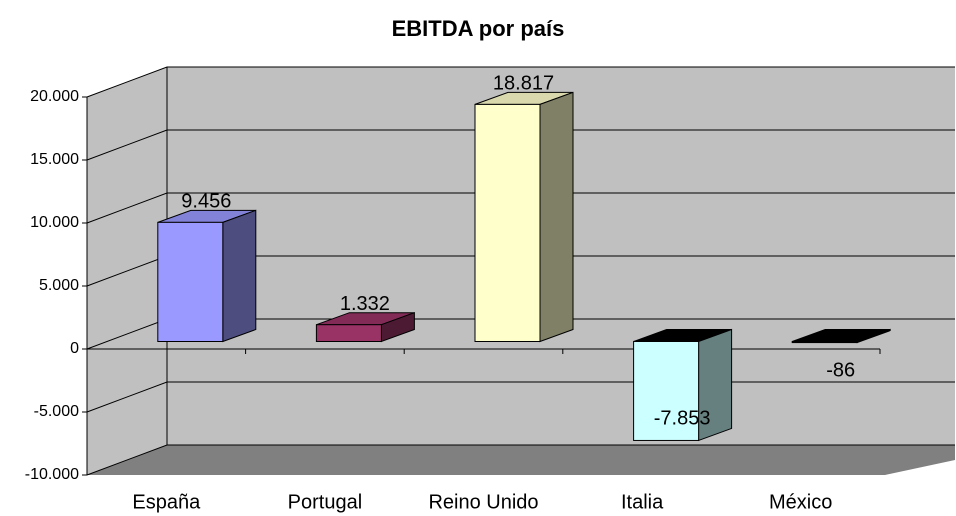 This screenshot has width=956, height=516. What do you see at coordinates (166, 502) in the screenshot?
I see `x-tick-label: España` at bounding box center [166, 502].